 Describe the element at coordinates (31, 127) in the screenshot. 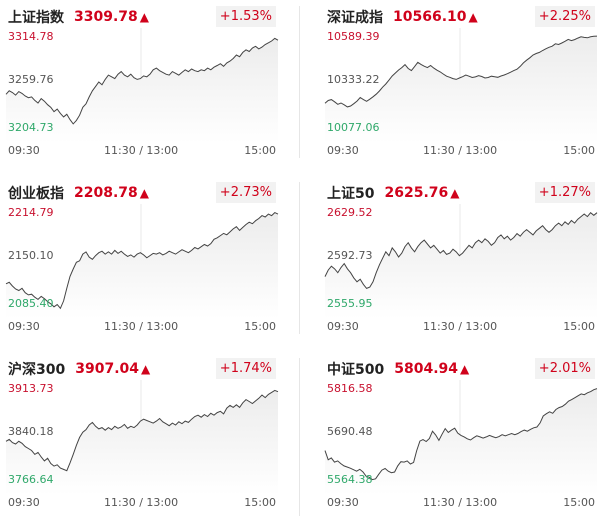

I see `axis-low-label: 3204.73` at that location.